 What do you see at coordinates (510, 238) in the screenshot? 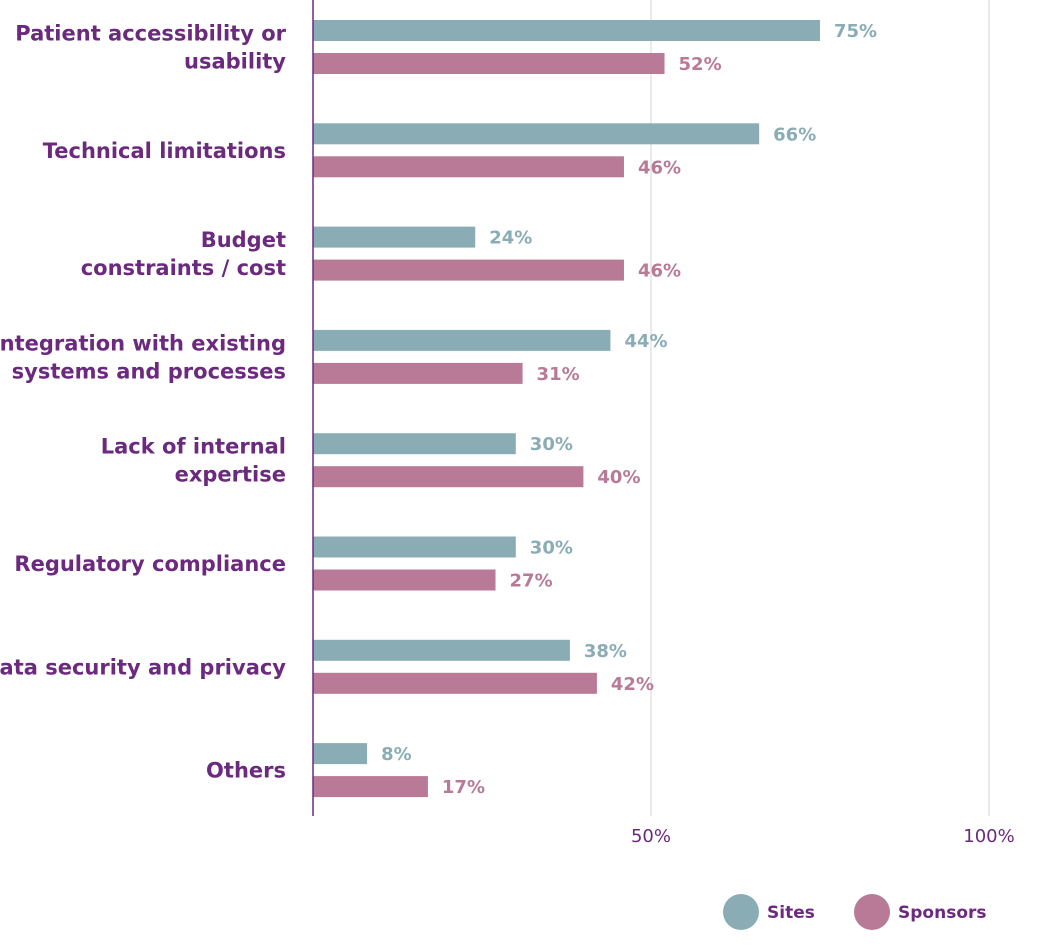
I see `value-label-sites-2: 24%` at bounding box center [510, 238].